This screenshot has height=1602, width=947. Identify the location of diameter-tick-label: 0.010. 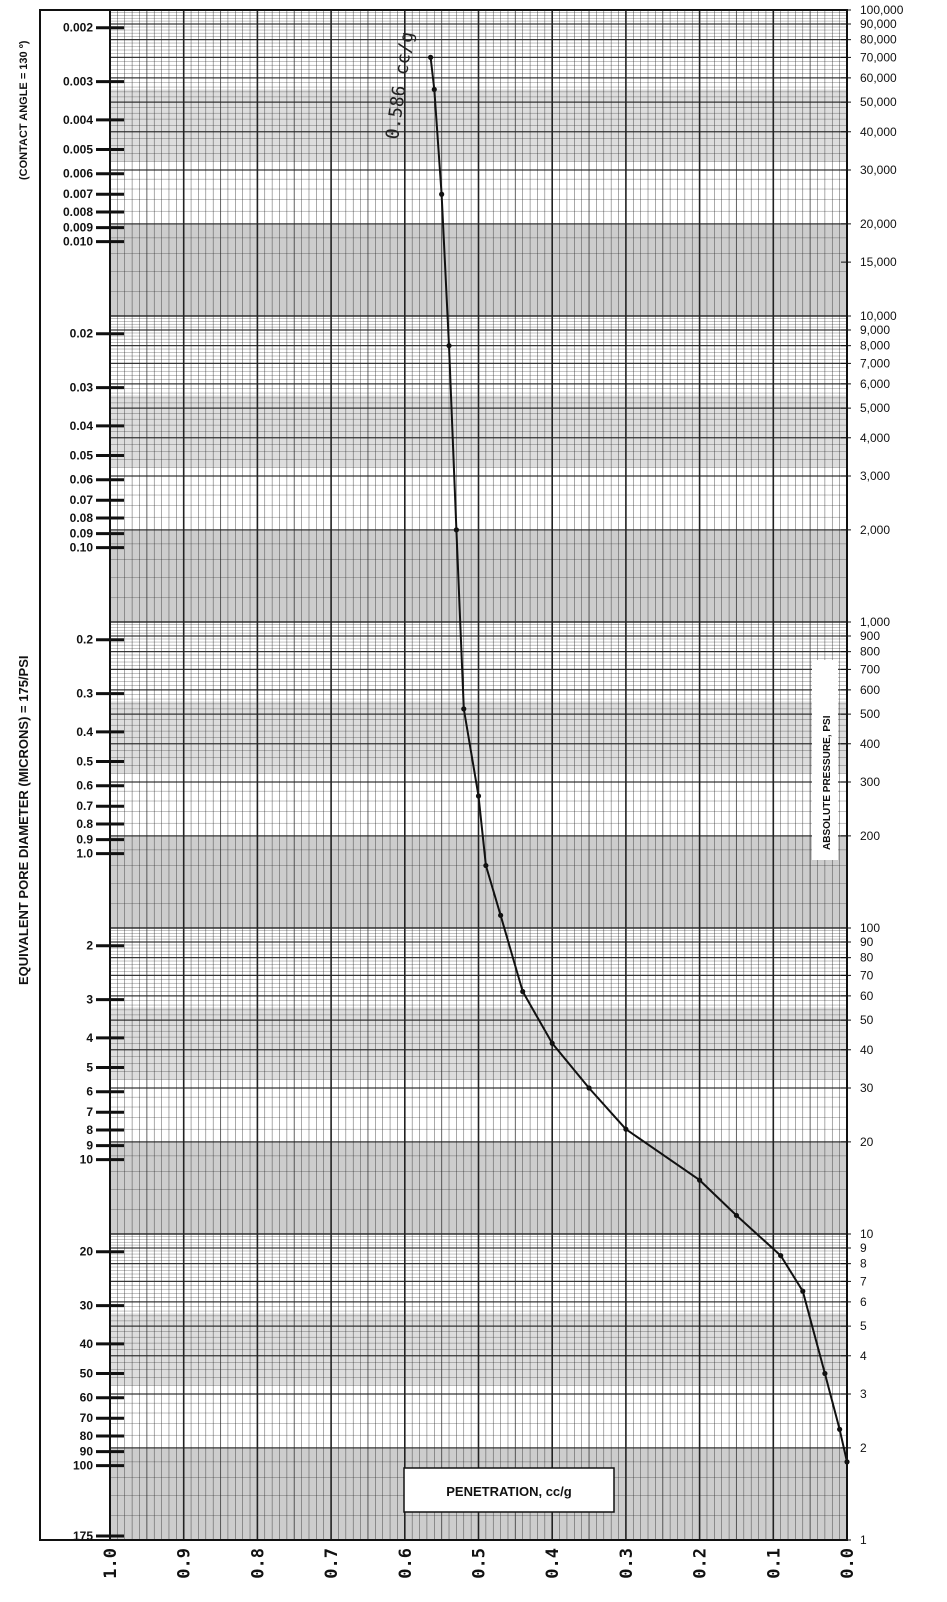
(78, 242).